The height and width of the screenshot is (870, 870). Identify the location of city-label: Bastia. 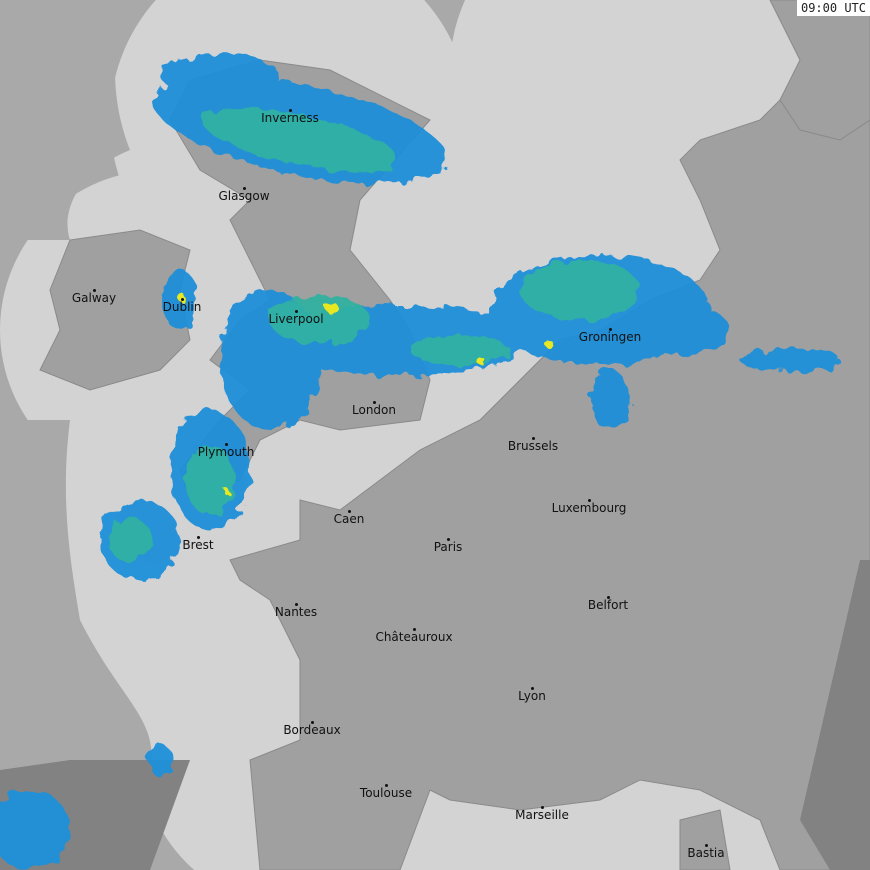
(706, 853).